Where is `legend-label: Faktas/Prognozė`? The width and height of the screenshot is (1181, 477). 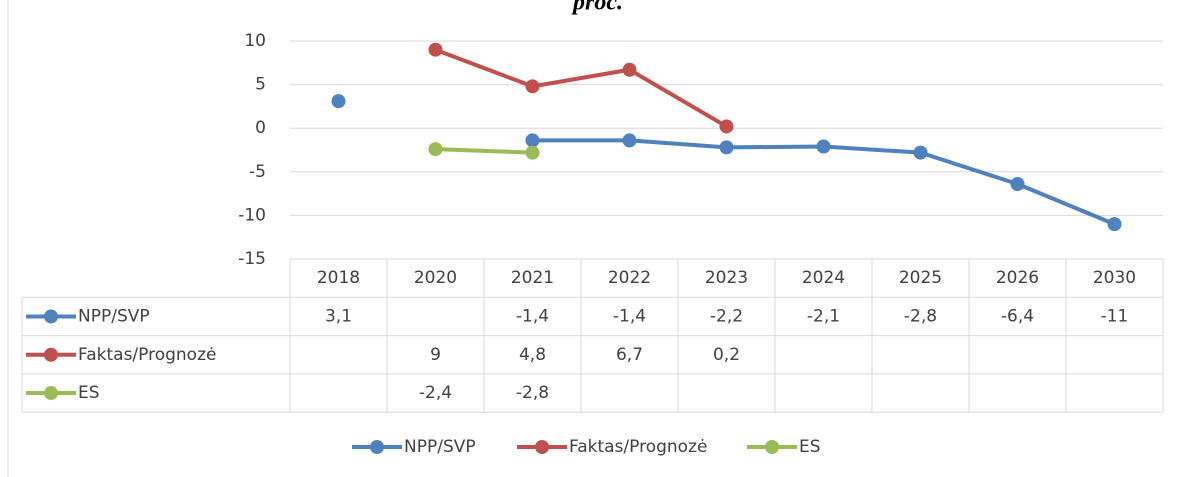 legend-label: Faktas/Prognozė is located at coordinates (638, 447).